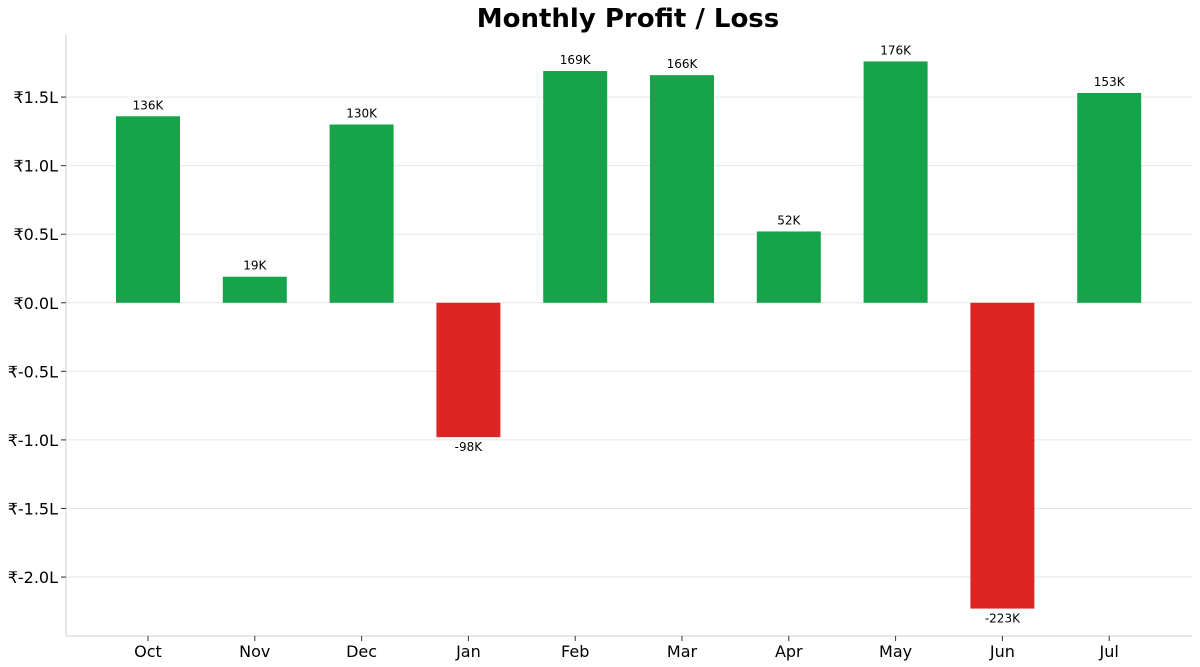 This screenshot has width=1200, height=667. Describe the element at coordinates (683, 64) in the screenshot. I see `data-label-mar: 166K` at that location.